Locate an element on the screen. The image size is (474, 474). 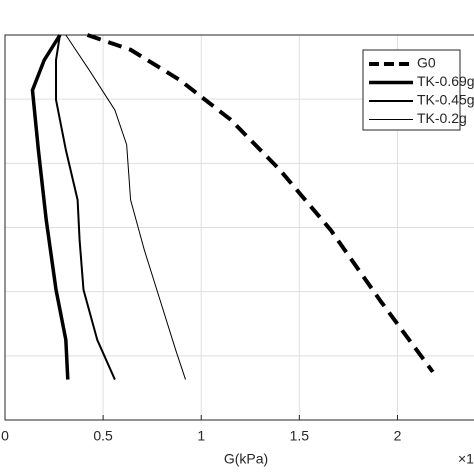
legend-label: TK-0.45g is located at coordinates (445, 100).